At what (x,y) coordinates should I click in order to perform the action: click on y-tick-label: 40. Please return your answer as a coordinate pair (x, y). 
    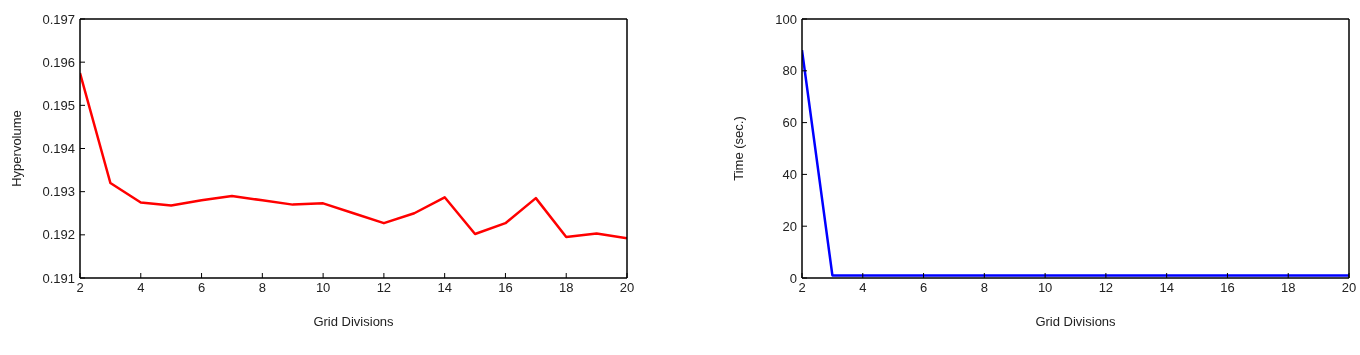
    Looking at the image, I should click on (789, 175).